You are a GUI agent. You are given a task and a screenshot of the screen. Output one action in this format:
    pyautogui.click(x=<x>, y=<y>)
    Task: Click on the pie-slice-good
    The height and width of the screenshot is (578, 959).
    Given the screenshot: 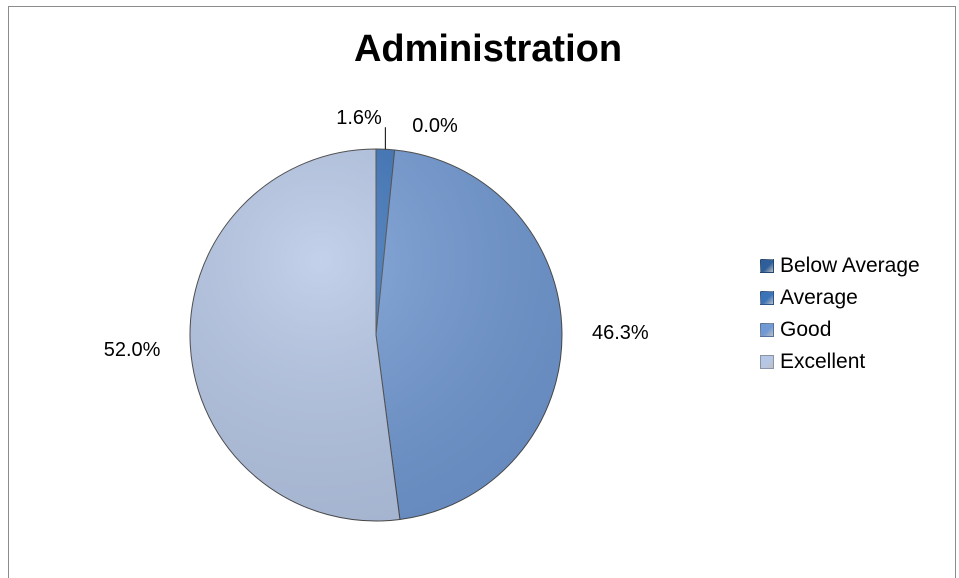 What is the action you would take?
    pyautogui.click(x=469, y=335)
    